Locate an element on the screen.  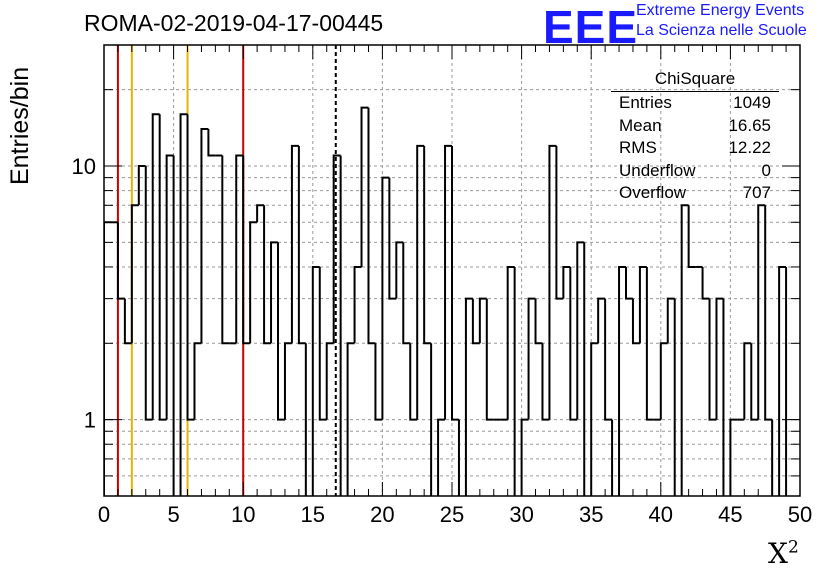
stats-value: 12.22 is located at coordinates (749, 147).